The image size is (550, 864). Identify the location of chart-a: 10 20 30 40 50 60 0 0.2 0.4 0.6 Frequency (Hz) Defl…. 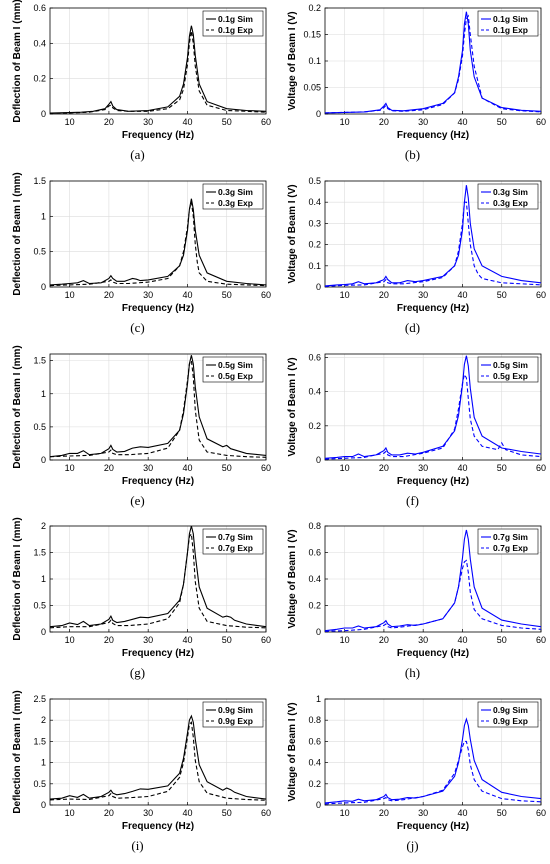
(141, 70).